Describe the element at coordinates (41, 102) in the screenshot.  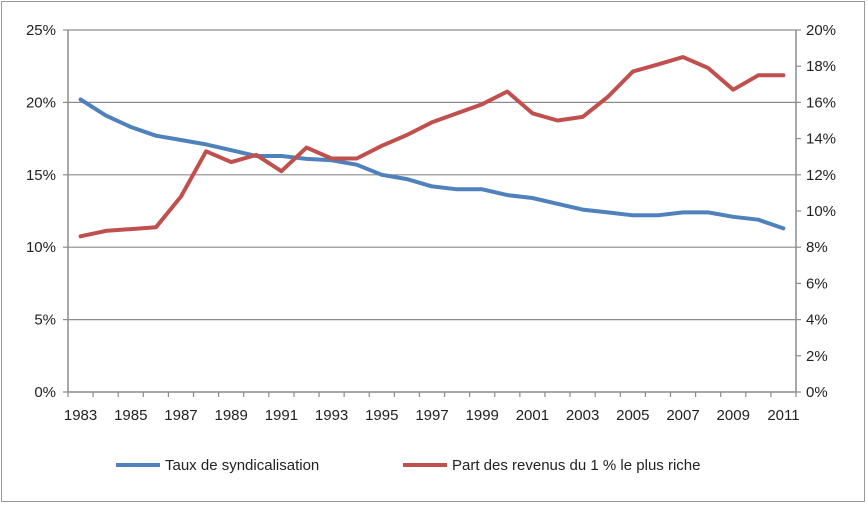
I see `left-tick-label: 20%` at that location.